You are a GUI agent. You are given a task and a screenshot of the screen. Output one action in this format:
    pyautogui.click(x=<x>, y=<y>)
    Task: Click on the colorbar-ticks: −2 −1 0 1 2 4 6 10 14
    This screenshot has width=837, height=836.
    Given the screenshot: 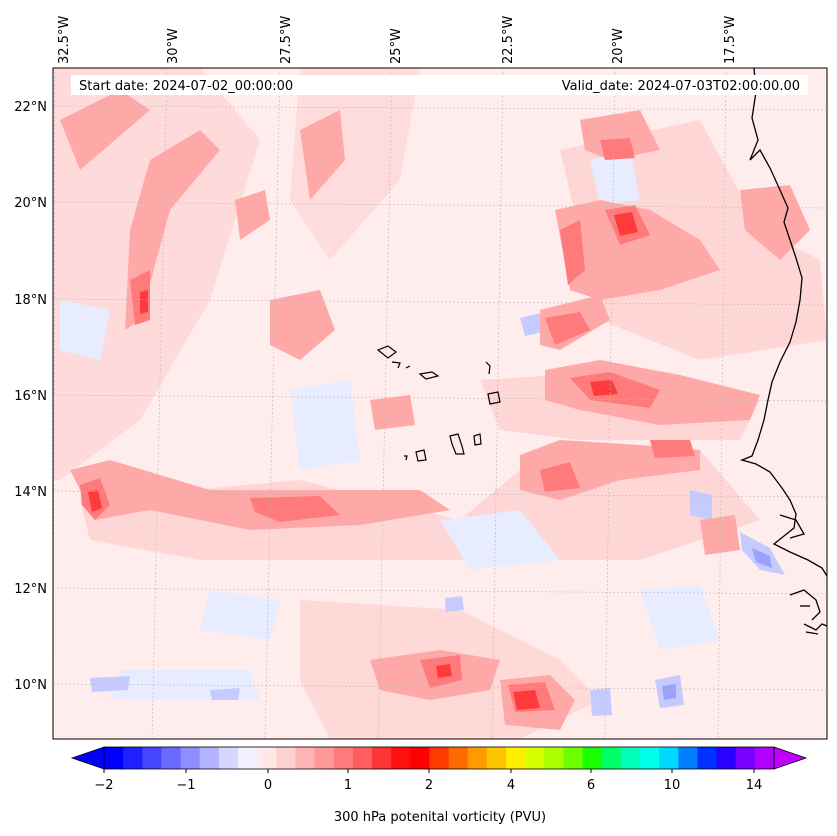 What is the action you would take?
    pyautogui.click(x=428, y=781)
    